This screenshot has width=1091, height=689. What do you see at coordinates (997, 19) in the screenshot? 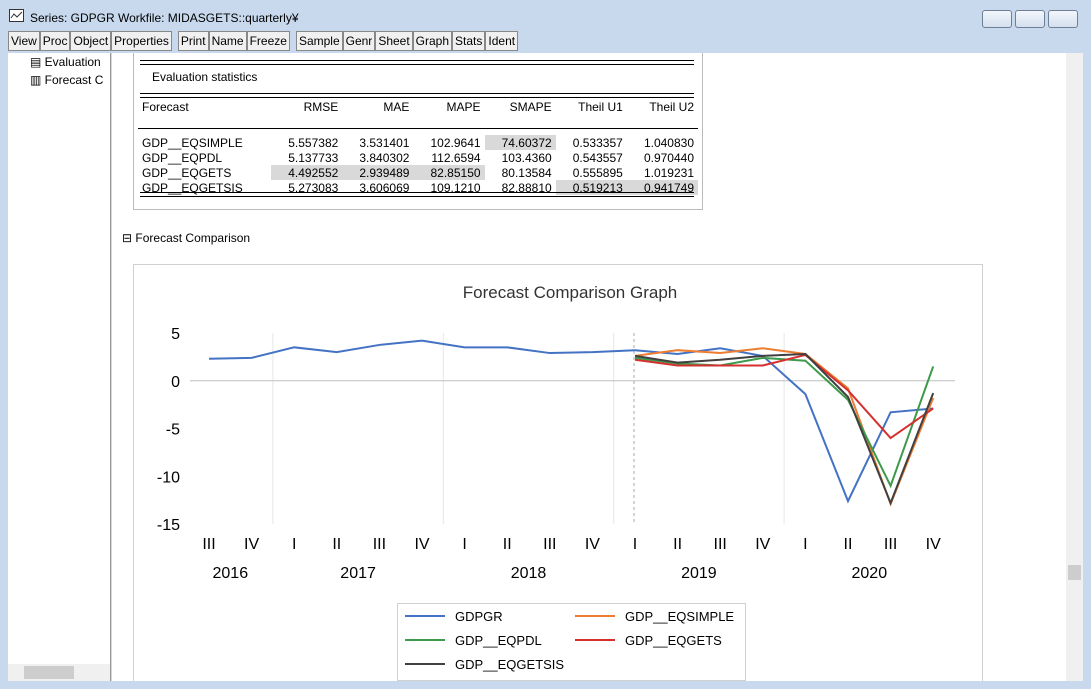
I see `minimize-button` at bounding box center [997, 19].